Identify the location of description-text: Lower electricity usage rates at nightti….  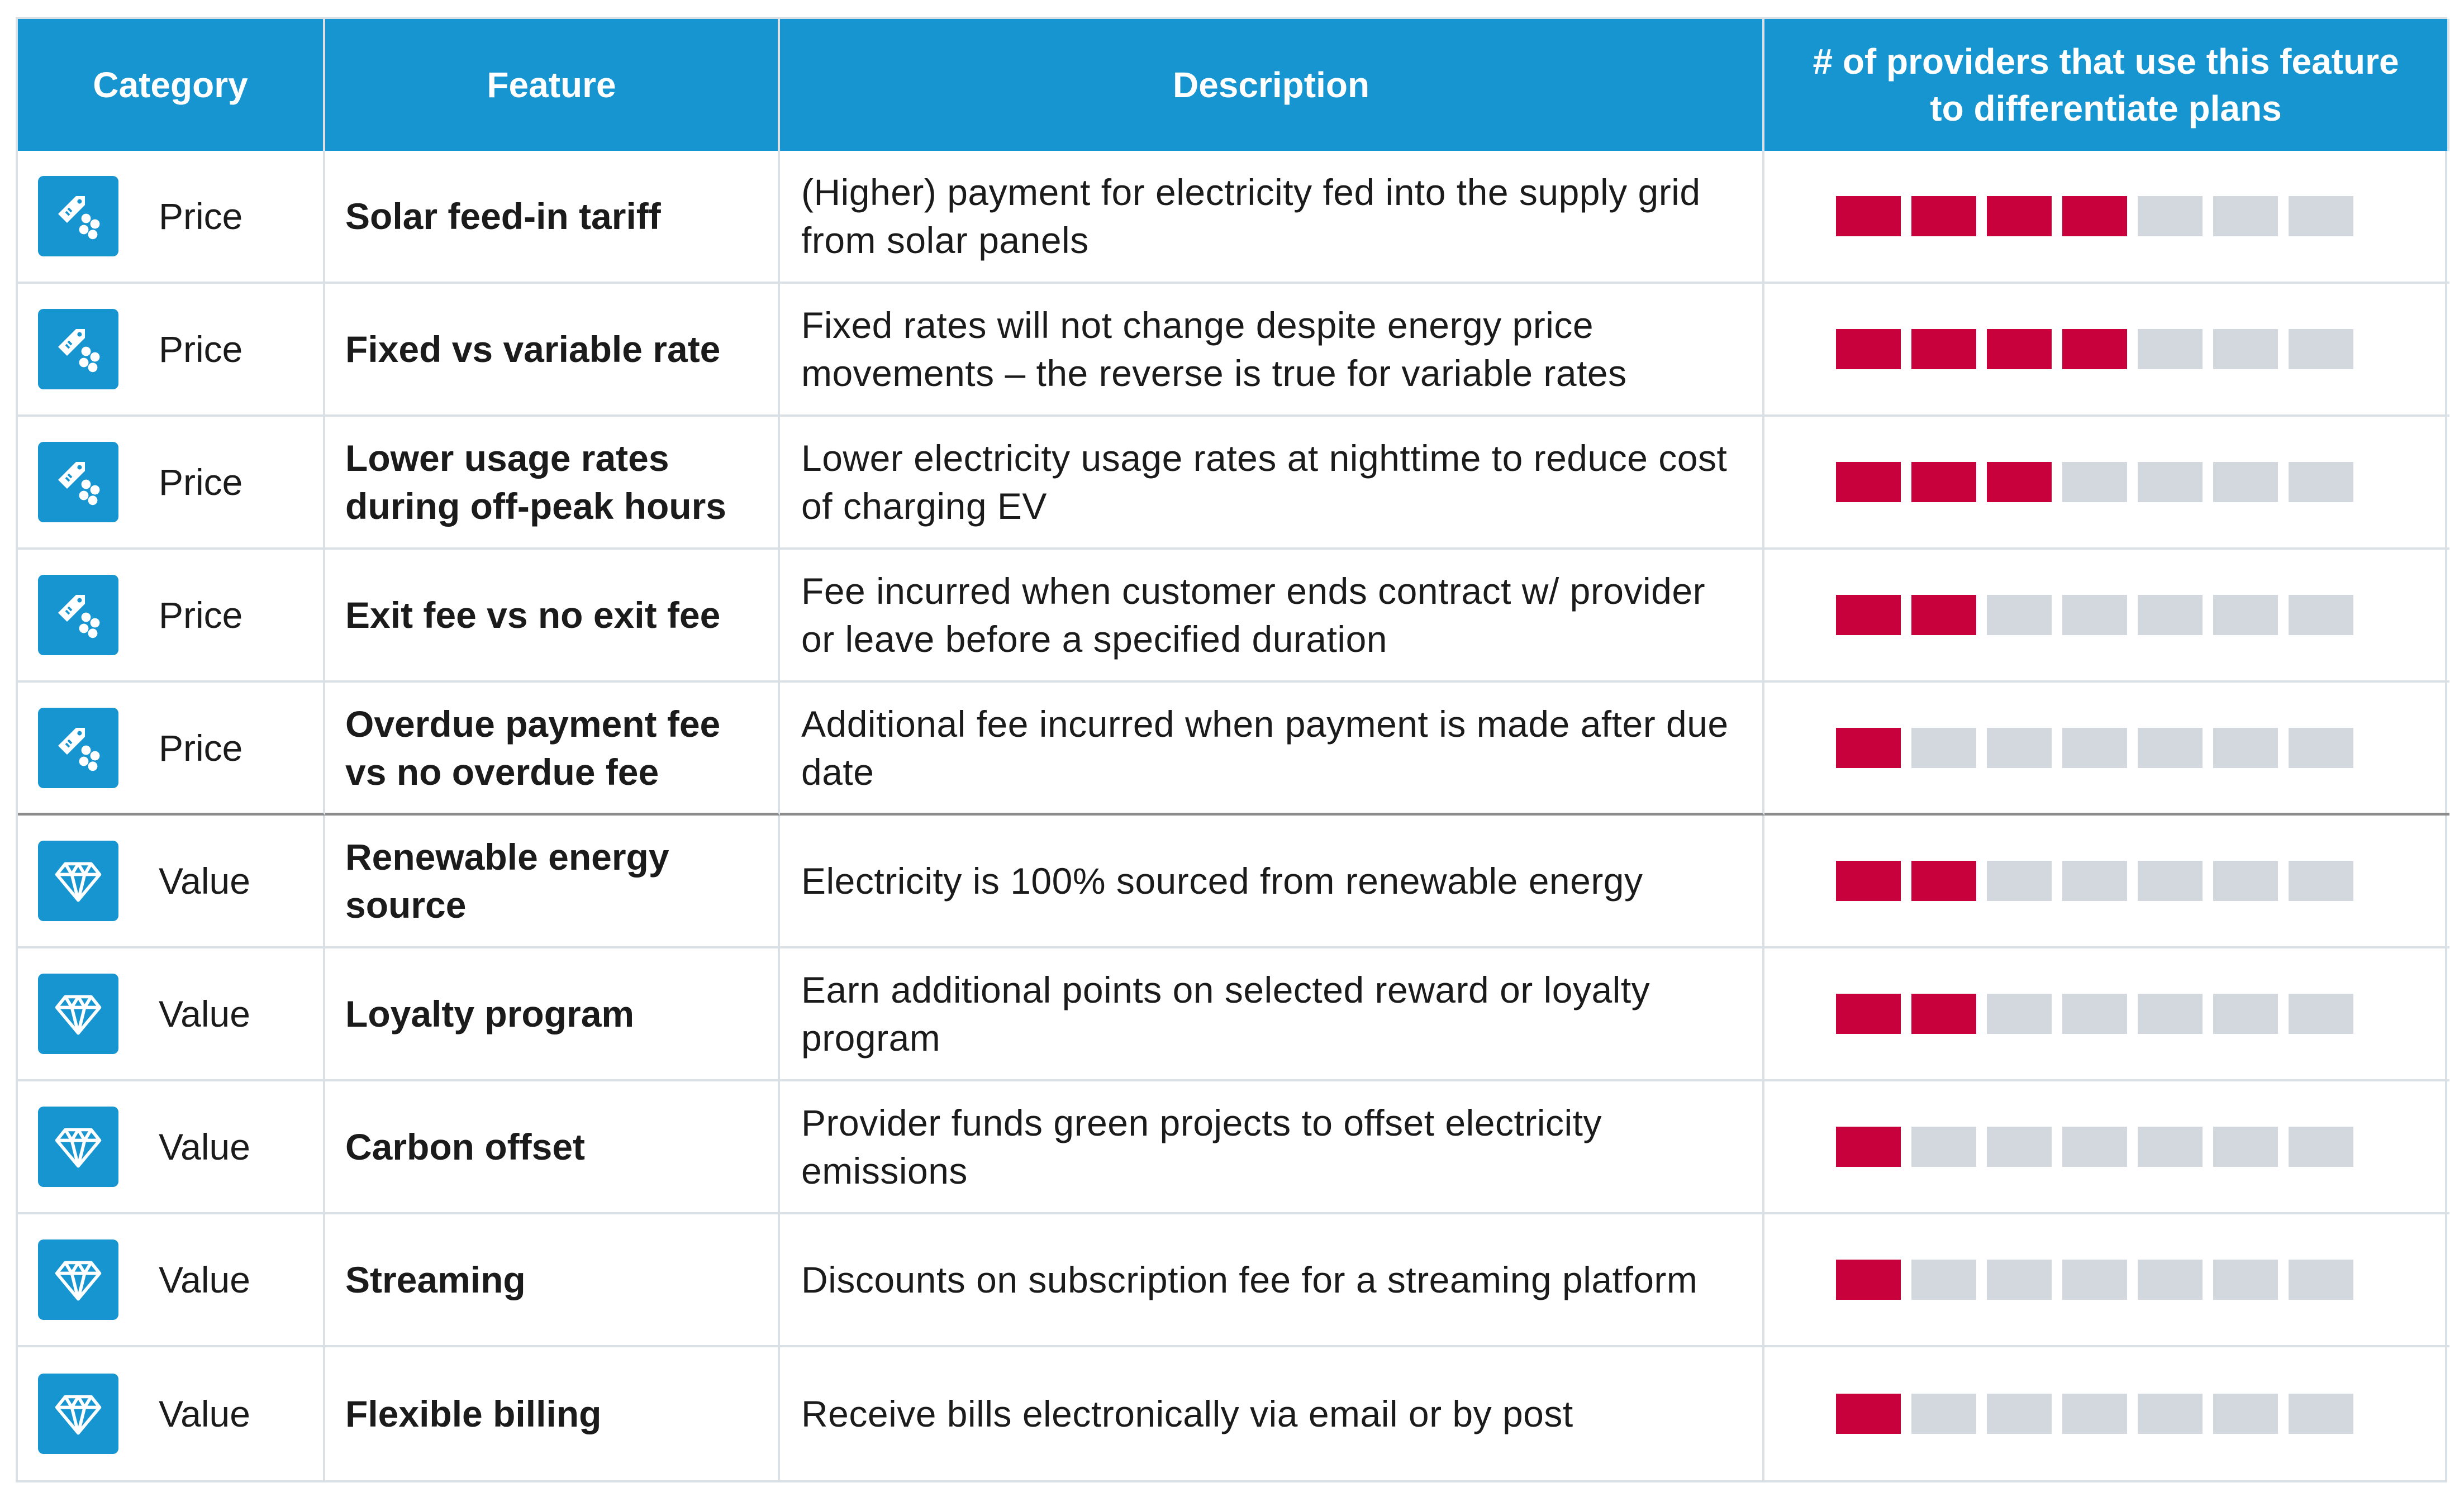
(1272, 483).